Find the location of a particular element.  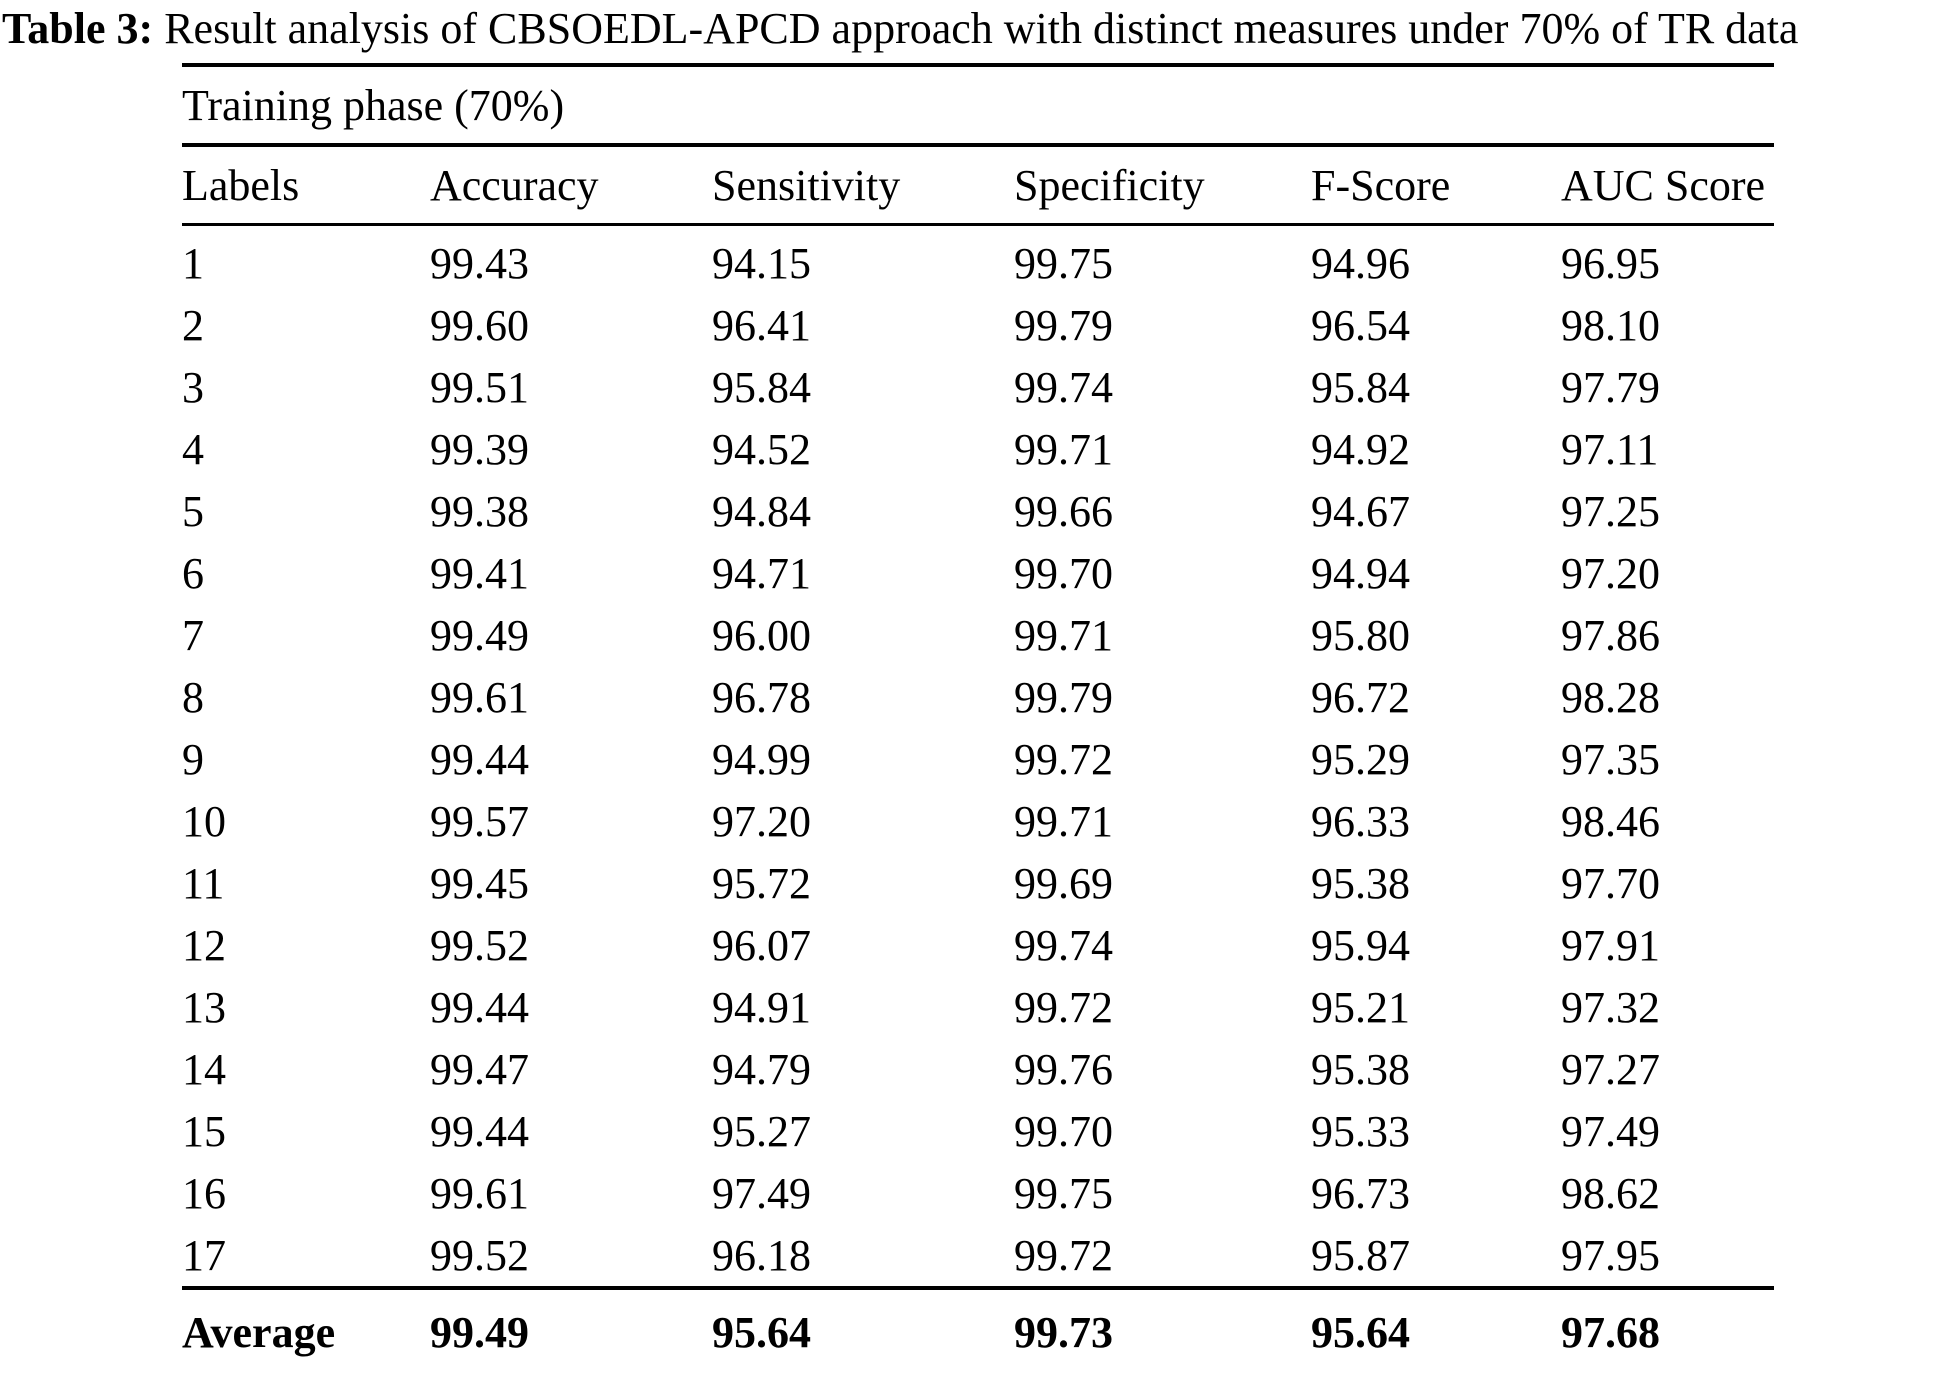

value-cell: 99.66 is located at coordinates (1063, 511).